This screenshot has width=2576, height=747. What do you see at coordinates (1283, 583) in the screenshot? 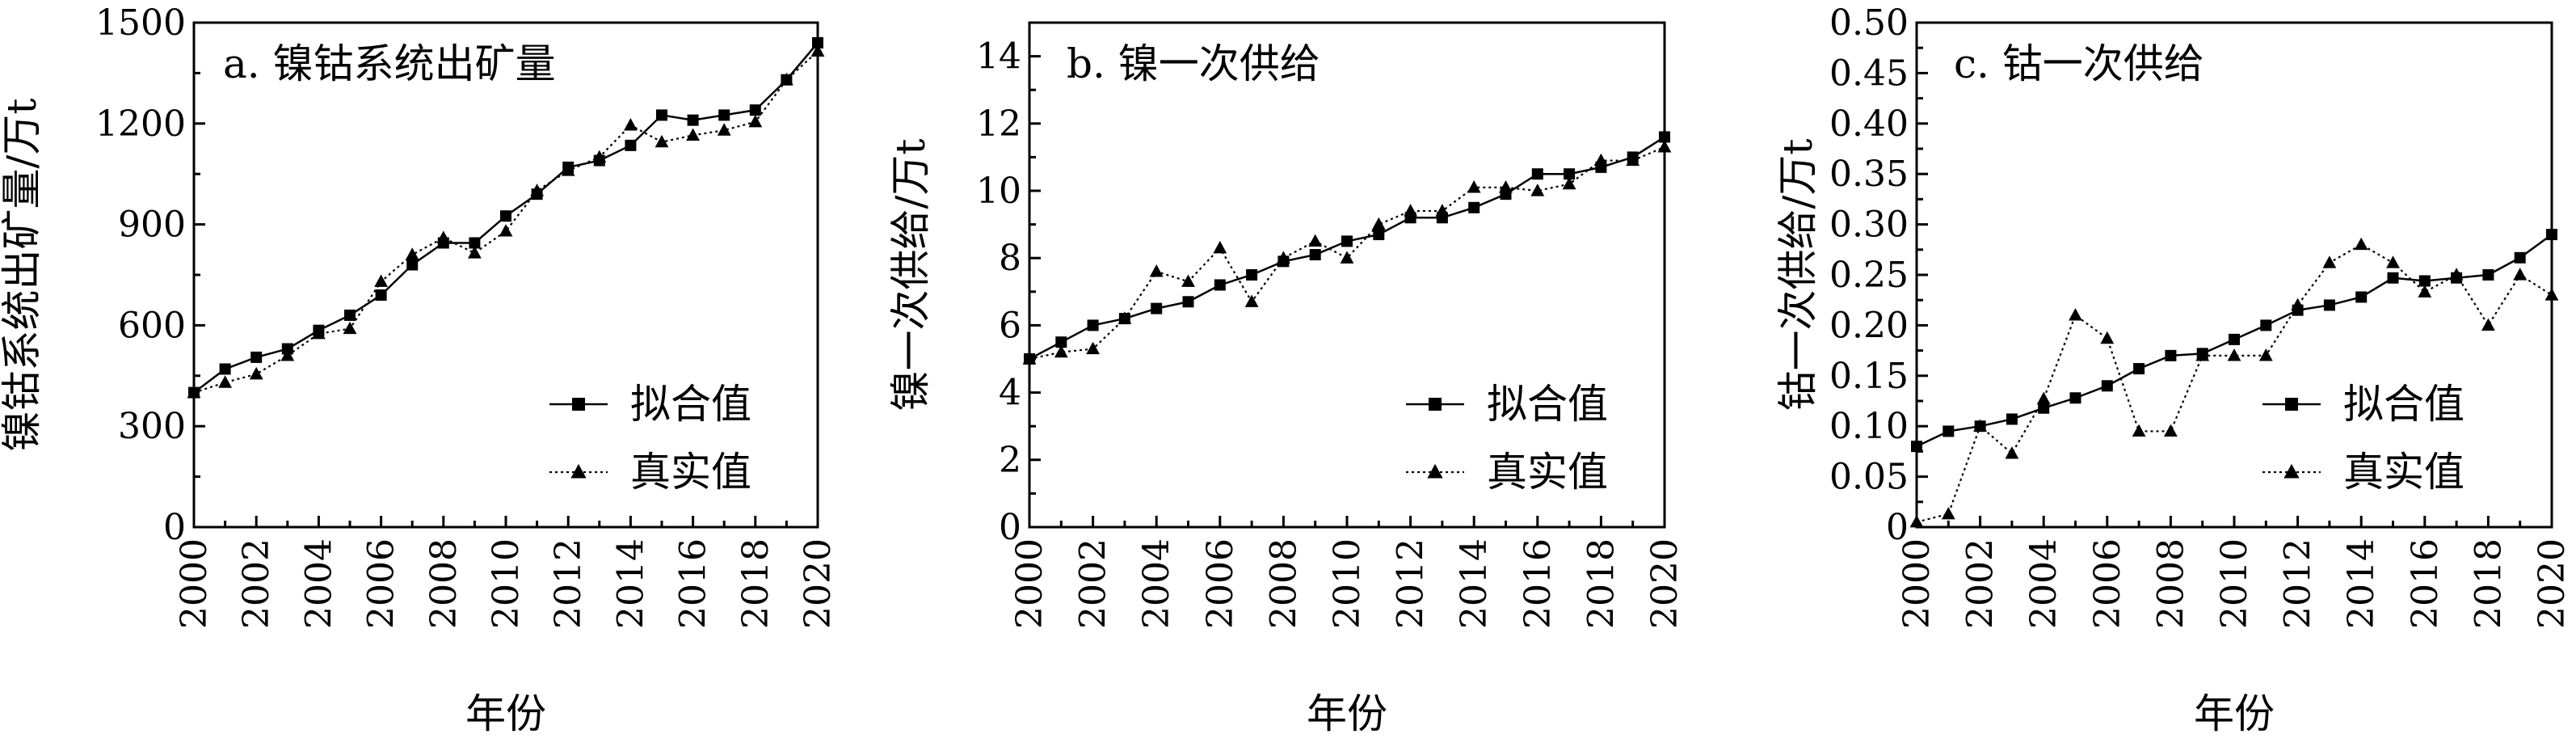
I see `x-tick-label: 2008` at bounding box center [1283, 583].